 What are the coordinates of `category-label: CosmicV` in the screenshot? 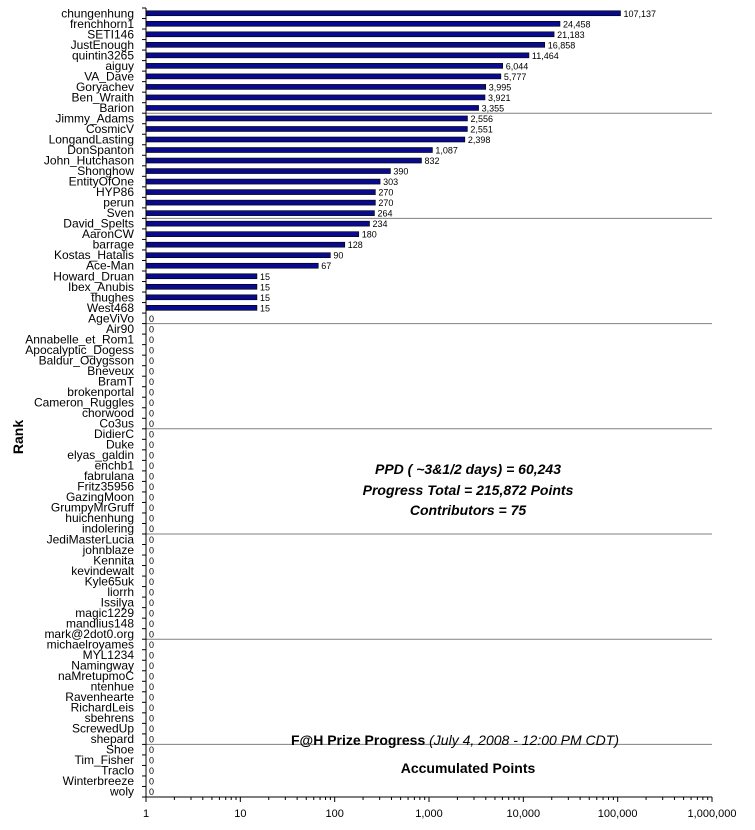 It's located at (110, 129).